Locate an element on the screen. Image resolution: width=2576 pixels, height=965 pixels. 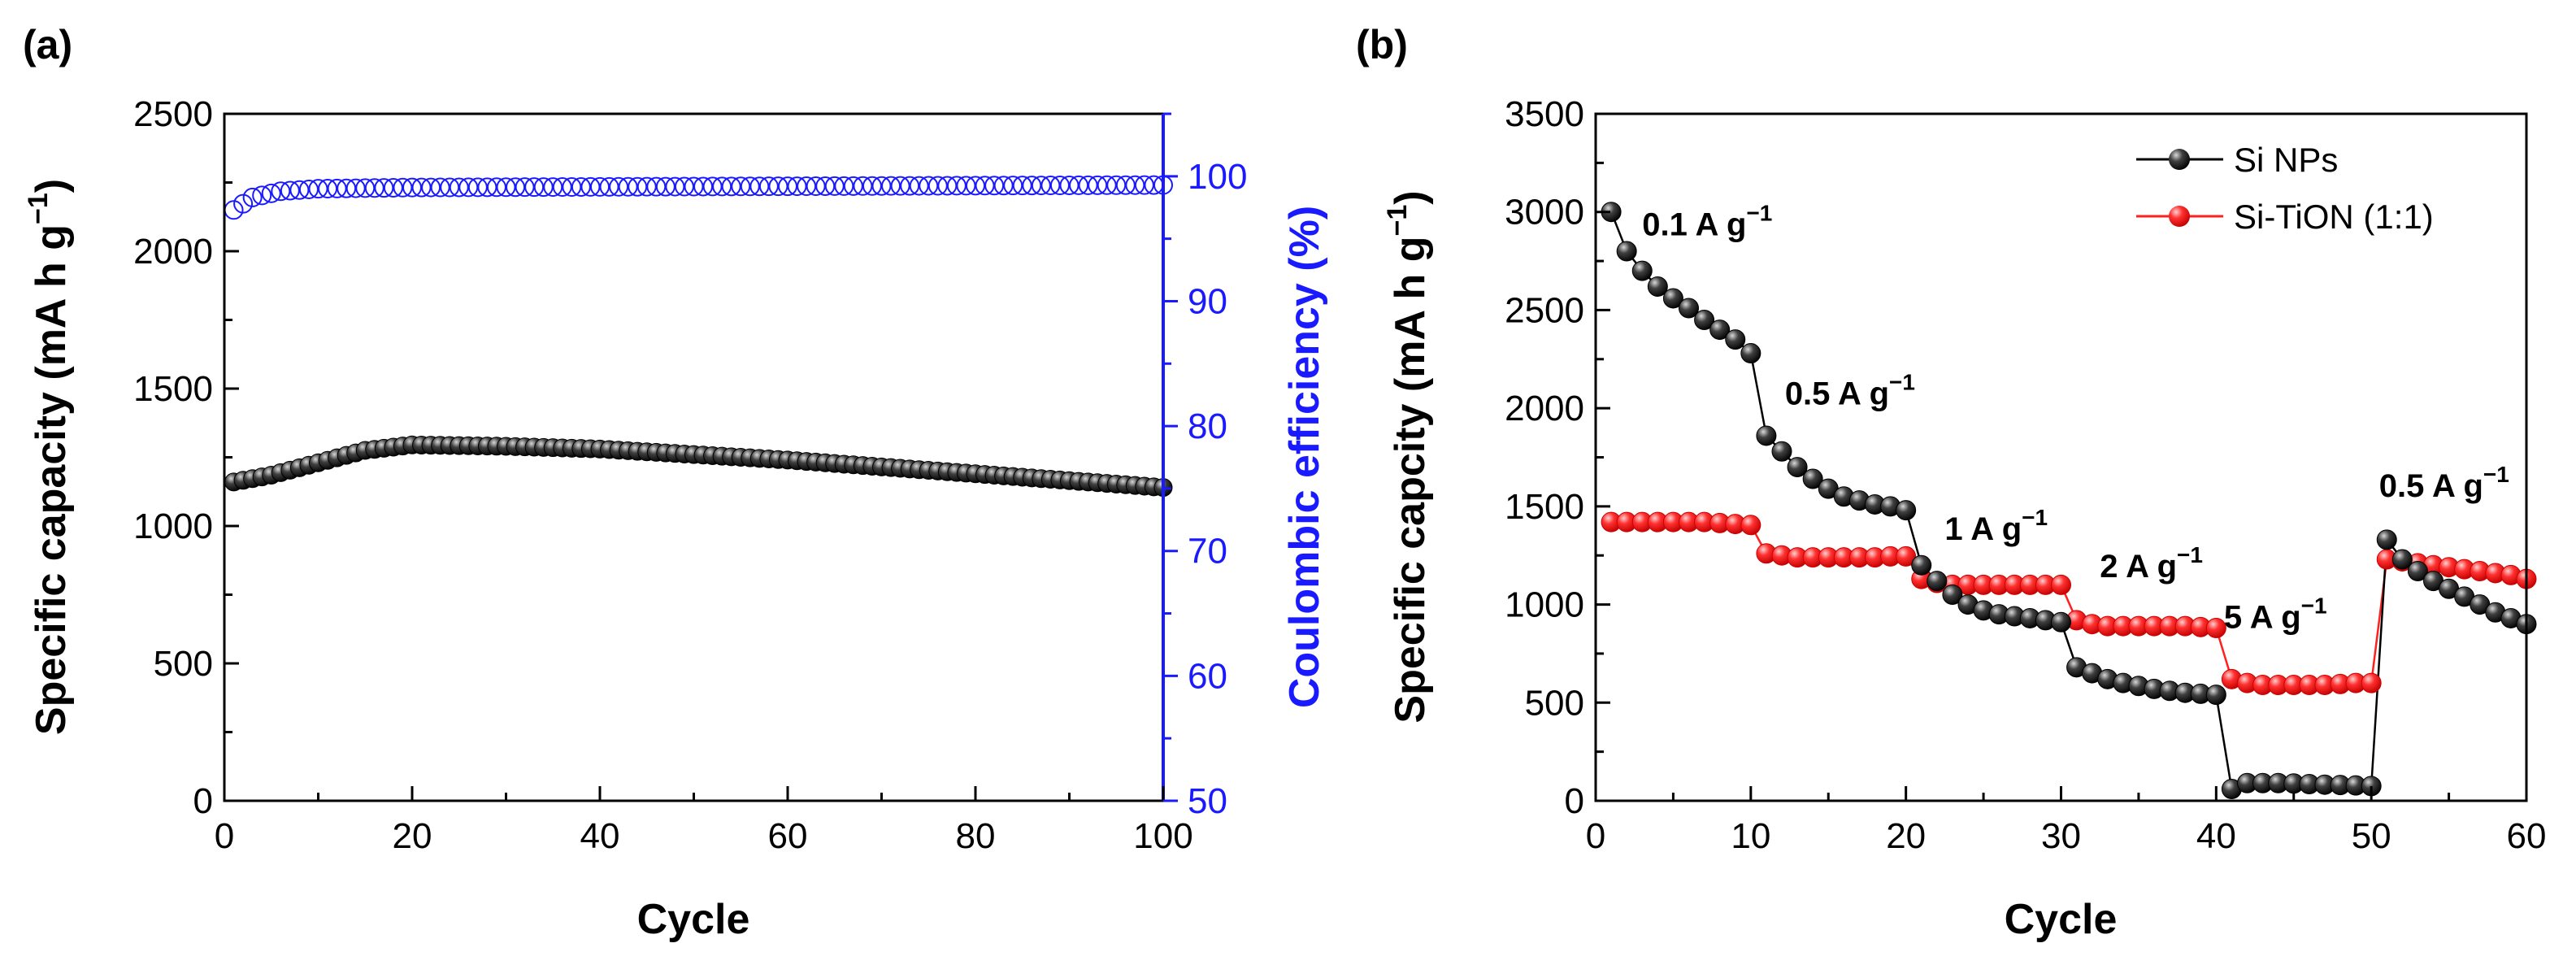
x-axis-a: 0 20 40 60 80 100 is located at coordinates (704, 821).